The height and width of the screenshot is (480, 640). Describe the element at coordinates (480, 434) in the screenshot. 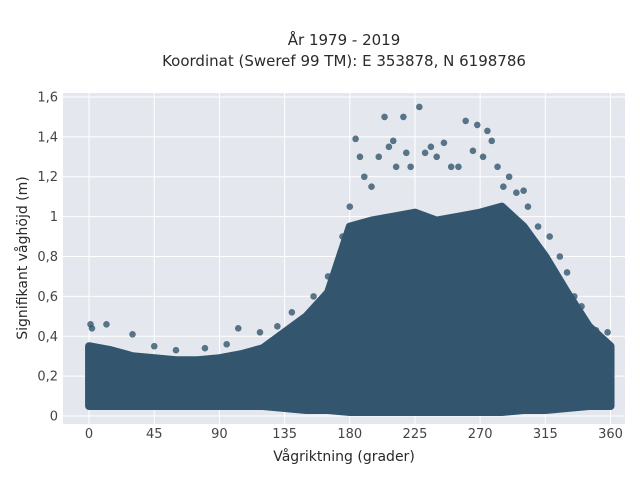

I see `x-tick-label: 270` at that location.